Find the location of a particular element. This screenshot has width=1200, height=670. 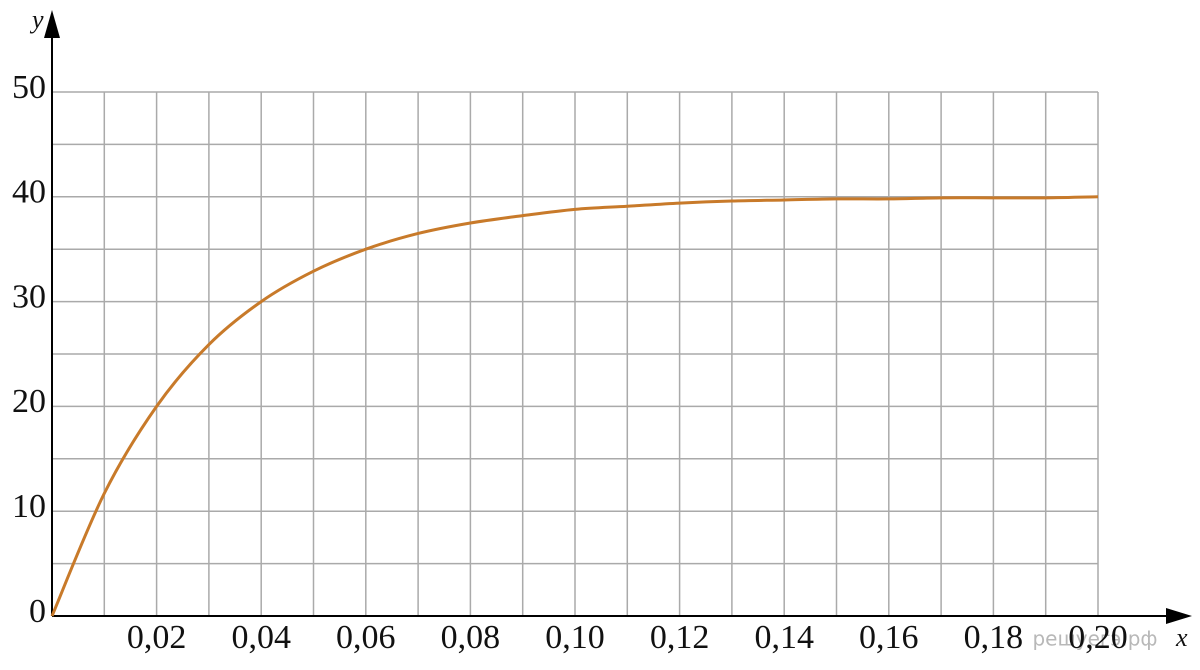

y-axis-label: y is located at coordinates (36, 19).